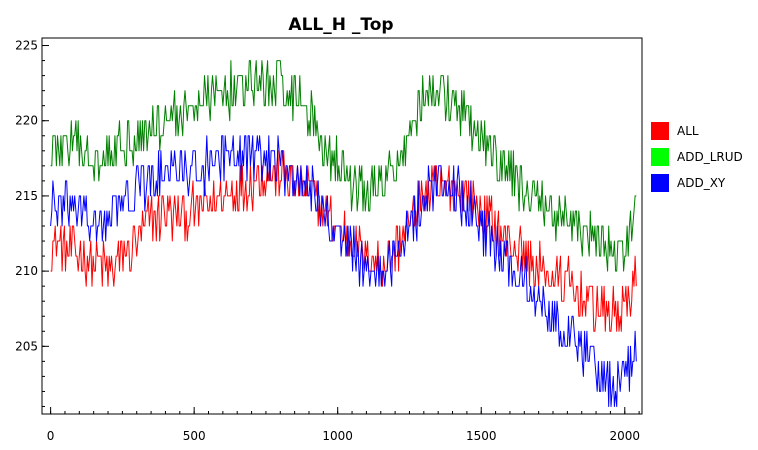 The width and height of the screenshot is (758, 450). I want to click on legend-label-add-xy: ADD_XY, so click(701, 183).